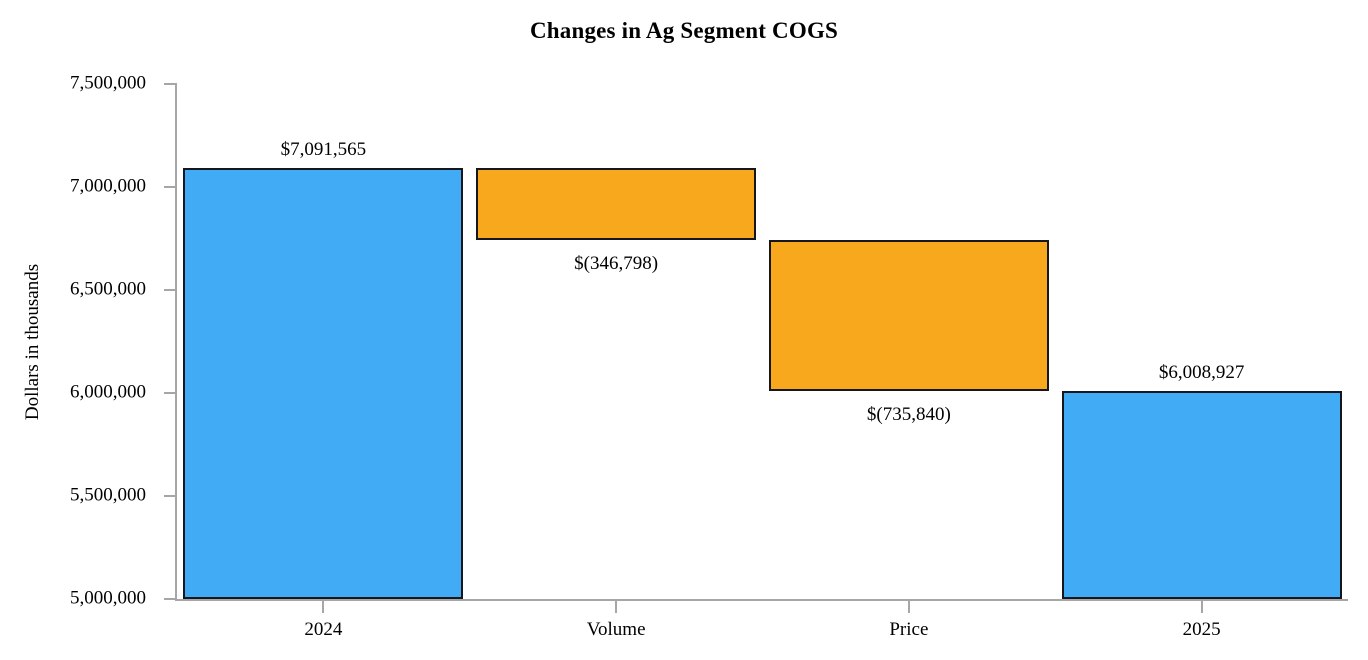  What do you see at coordinates (323, 150) in the screenshot?
I see `bar-value-label-2024: $7,091,565` at bounding box center [323, 150].